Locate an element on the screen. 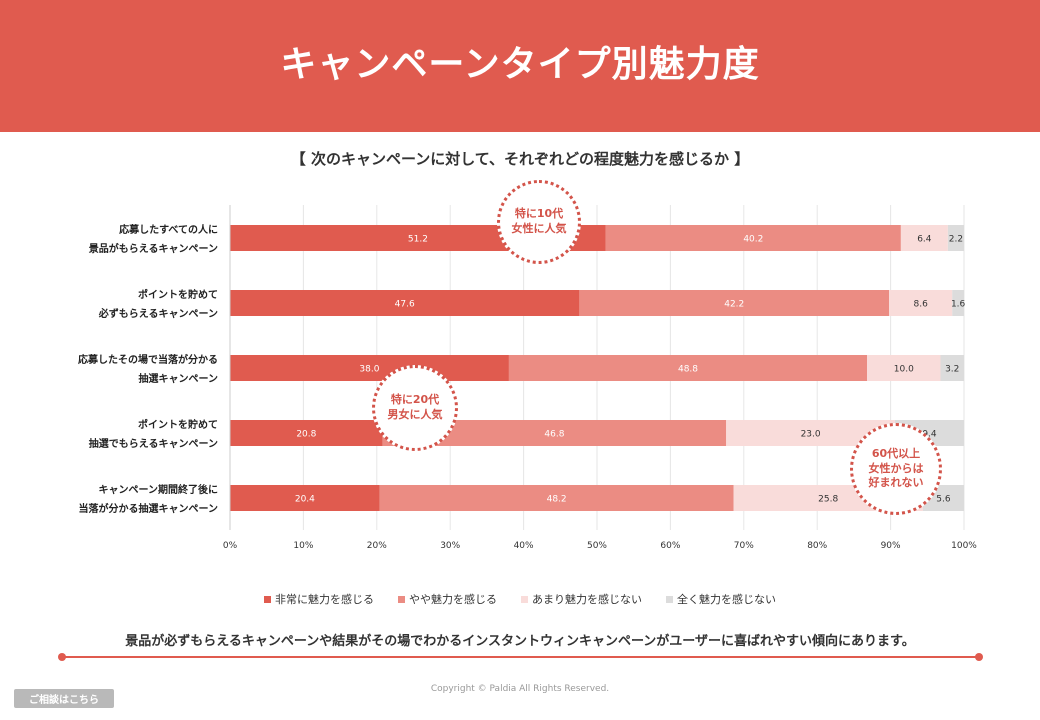  data-label: 40.2 is located at coordinates (753, 240).